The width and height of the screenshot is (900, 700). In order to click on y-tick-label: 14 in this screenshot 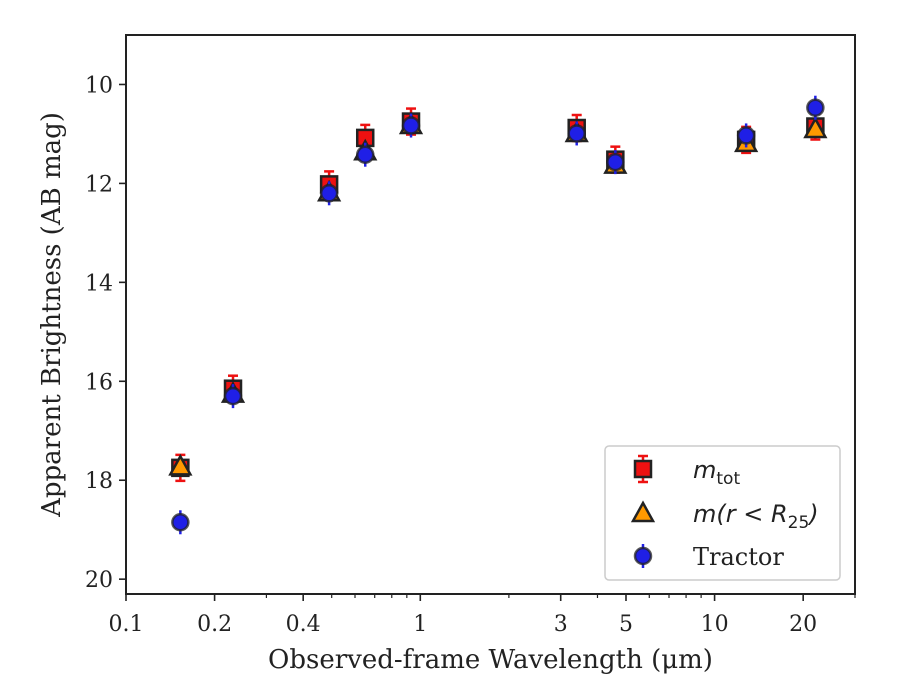, I will do `click(99, 283)`.